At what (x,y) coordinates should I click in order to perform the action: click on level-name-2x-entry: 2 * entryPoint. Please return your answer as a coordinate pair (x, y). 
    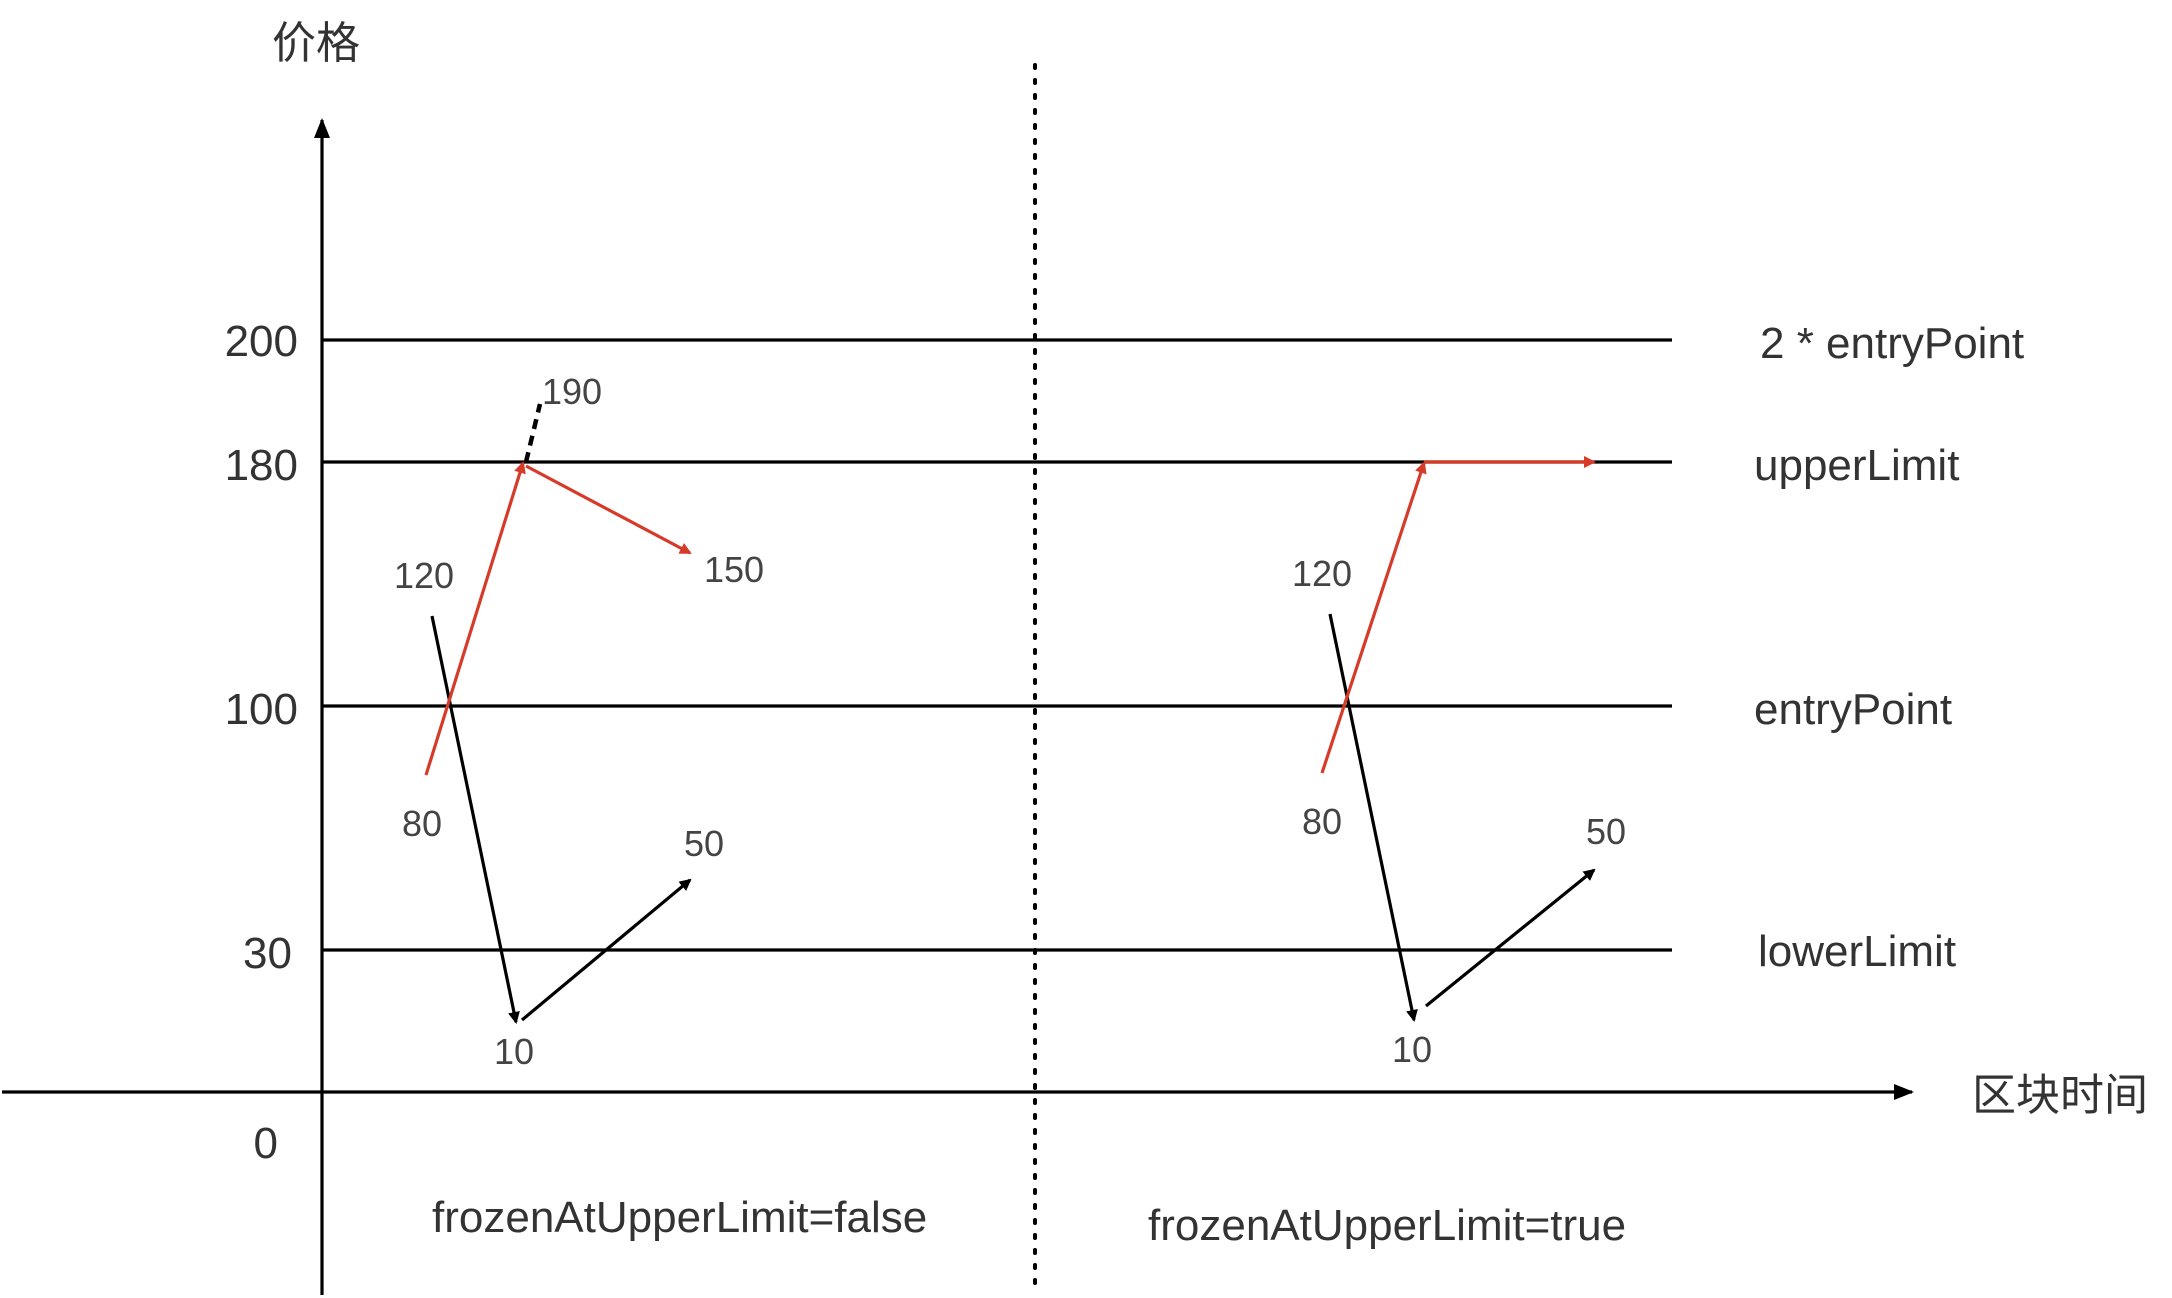
    Looking at the image, I should click on (1892, 343).